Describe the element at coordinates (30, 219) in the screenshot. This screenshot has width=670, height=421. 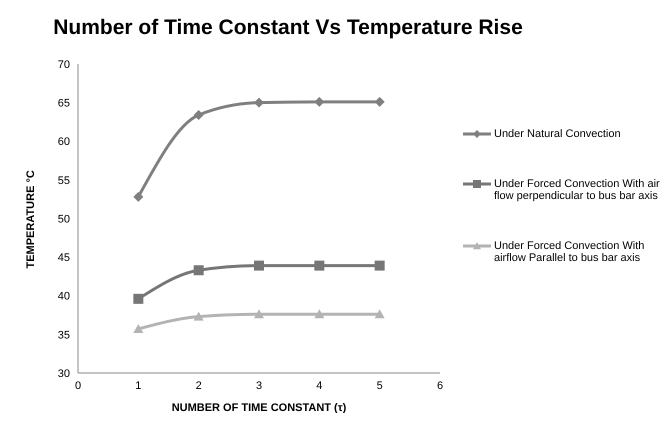
I see `y-axis-title: TEMPERATURE °C` at that location.